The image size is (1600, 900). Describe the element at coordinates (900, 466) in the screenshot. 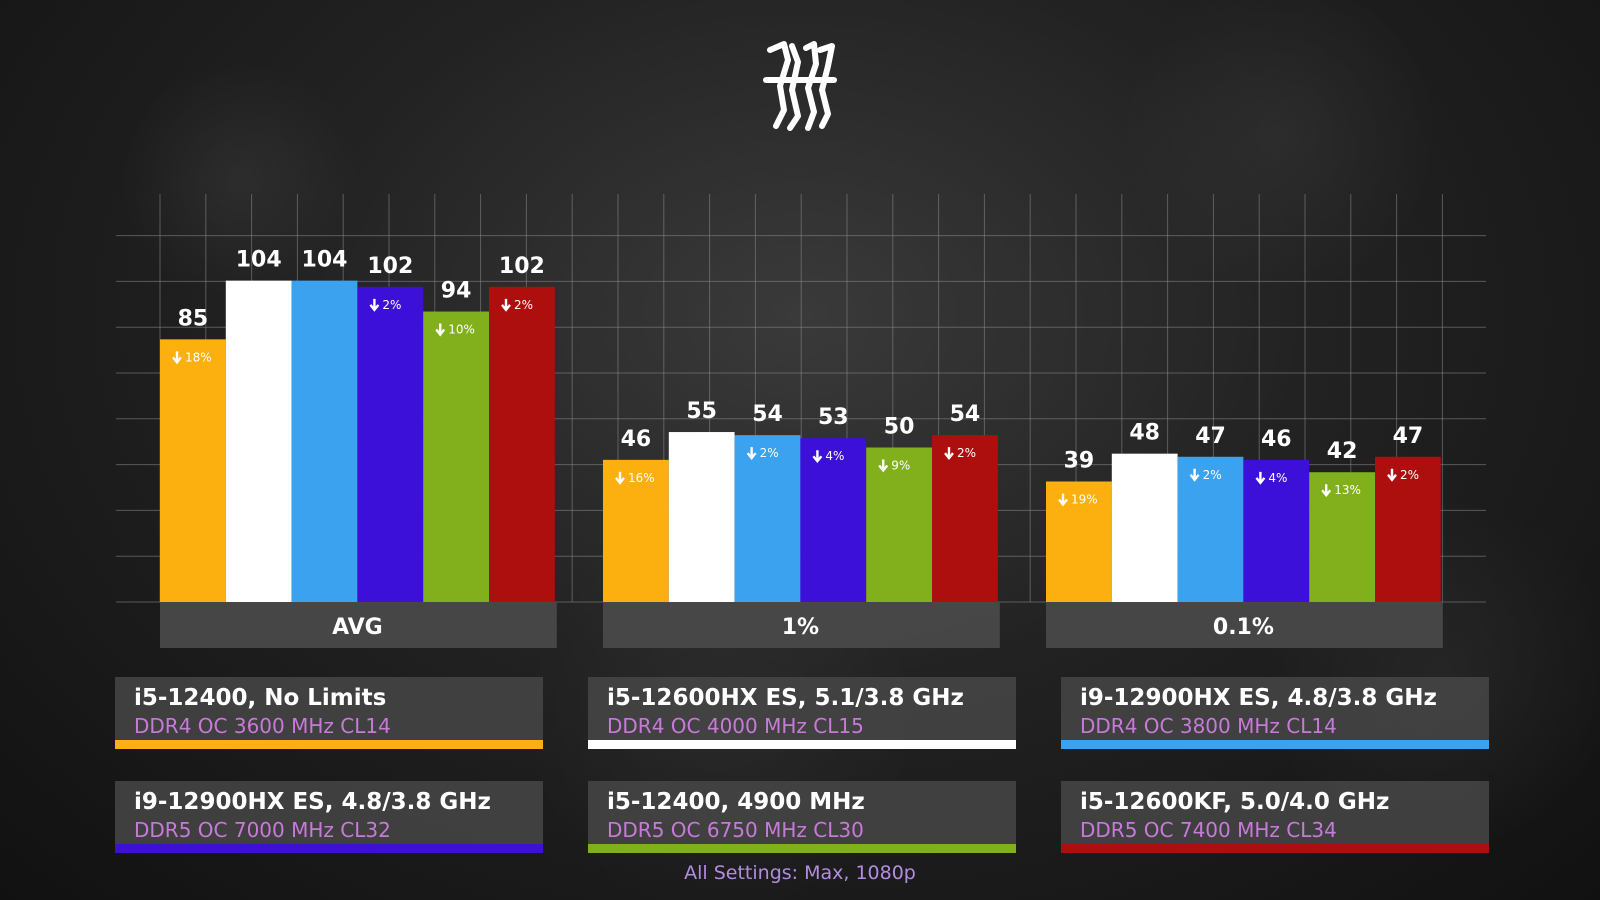

I see `drop-percent-label: 9%` at that location.